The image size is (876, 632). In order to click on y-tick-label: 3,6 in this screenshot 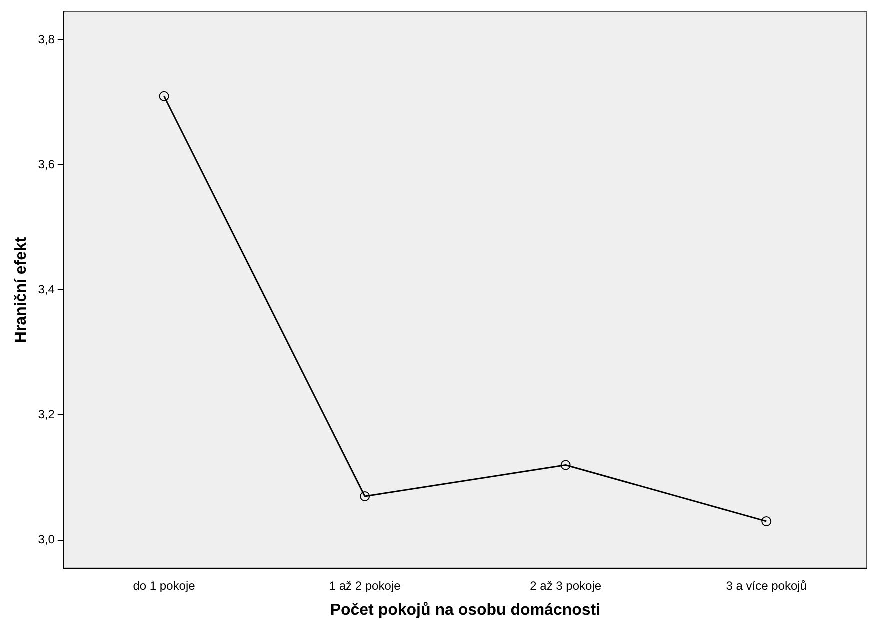, I will do `click(47, 164)`.